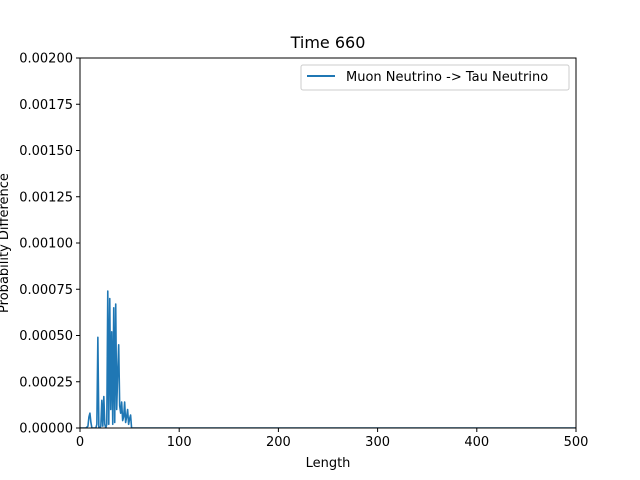  Describe the element at coordinates (377, 442) in the screenshot. I see `x-tick-label: 300` at that location.